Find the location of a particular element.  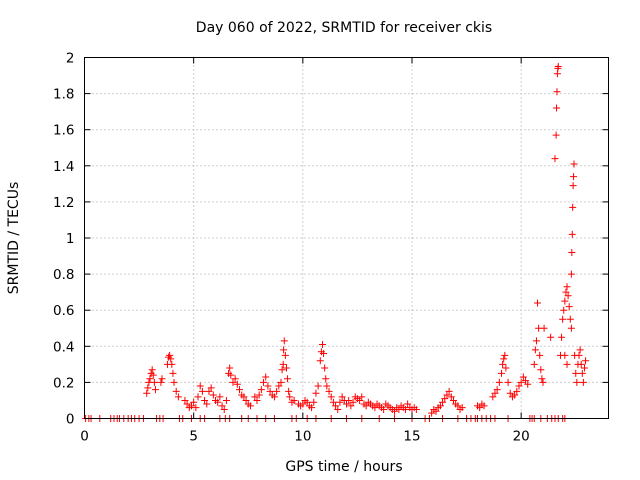

y-tick-label: 0.4 is located at coordinates (63, 347).